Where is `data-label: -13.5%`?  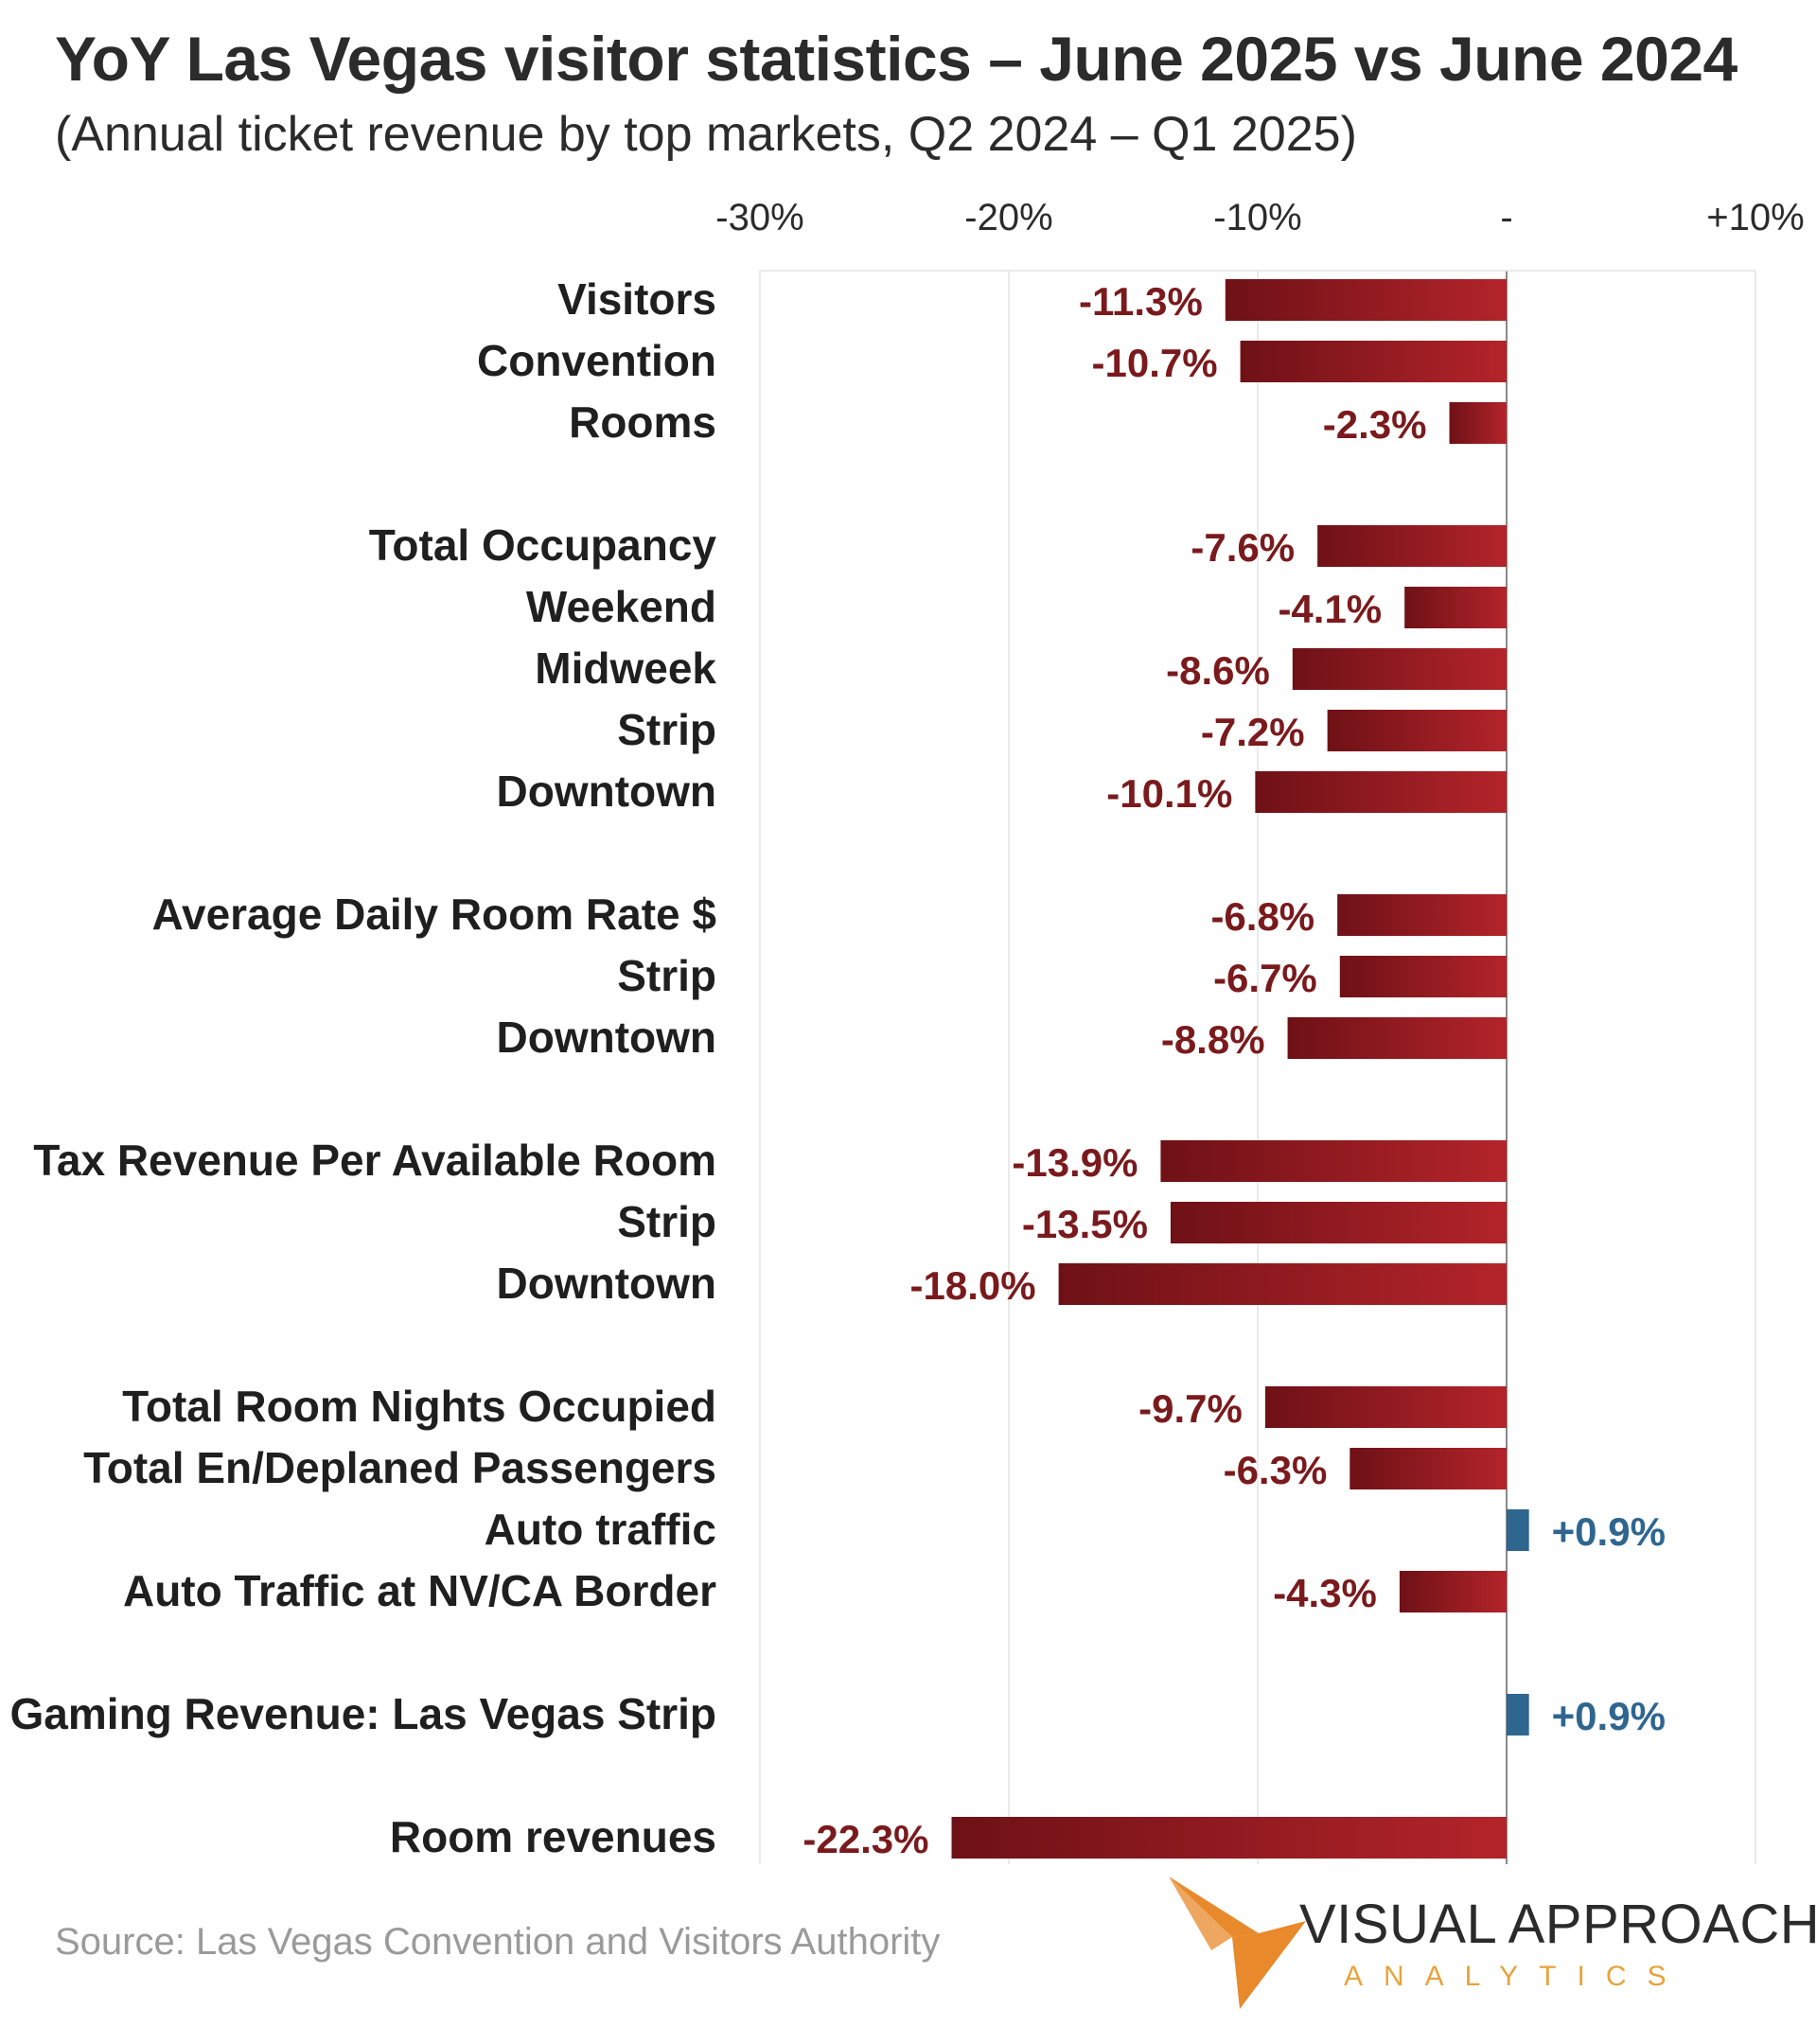
data-label: -13.5% is located at coordinates (1085, 1224).